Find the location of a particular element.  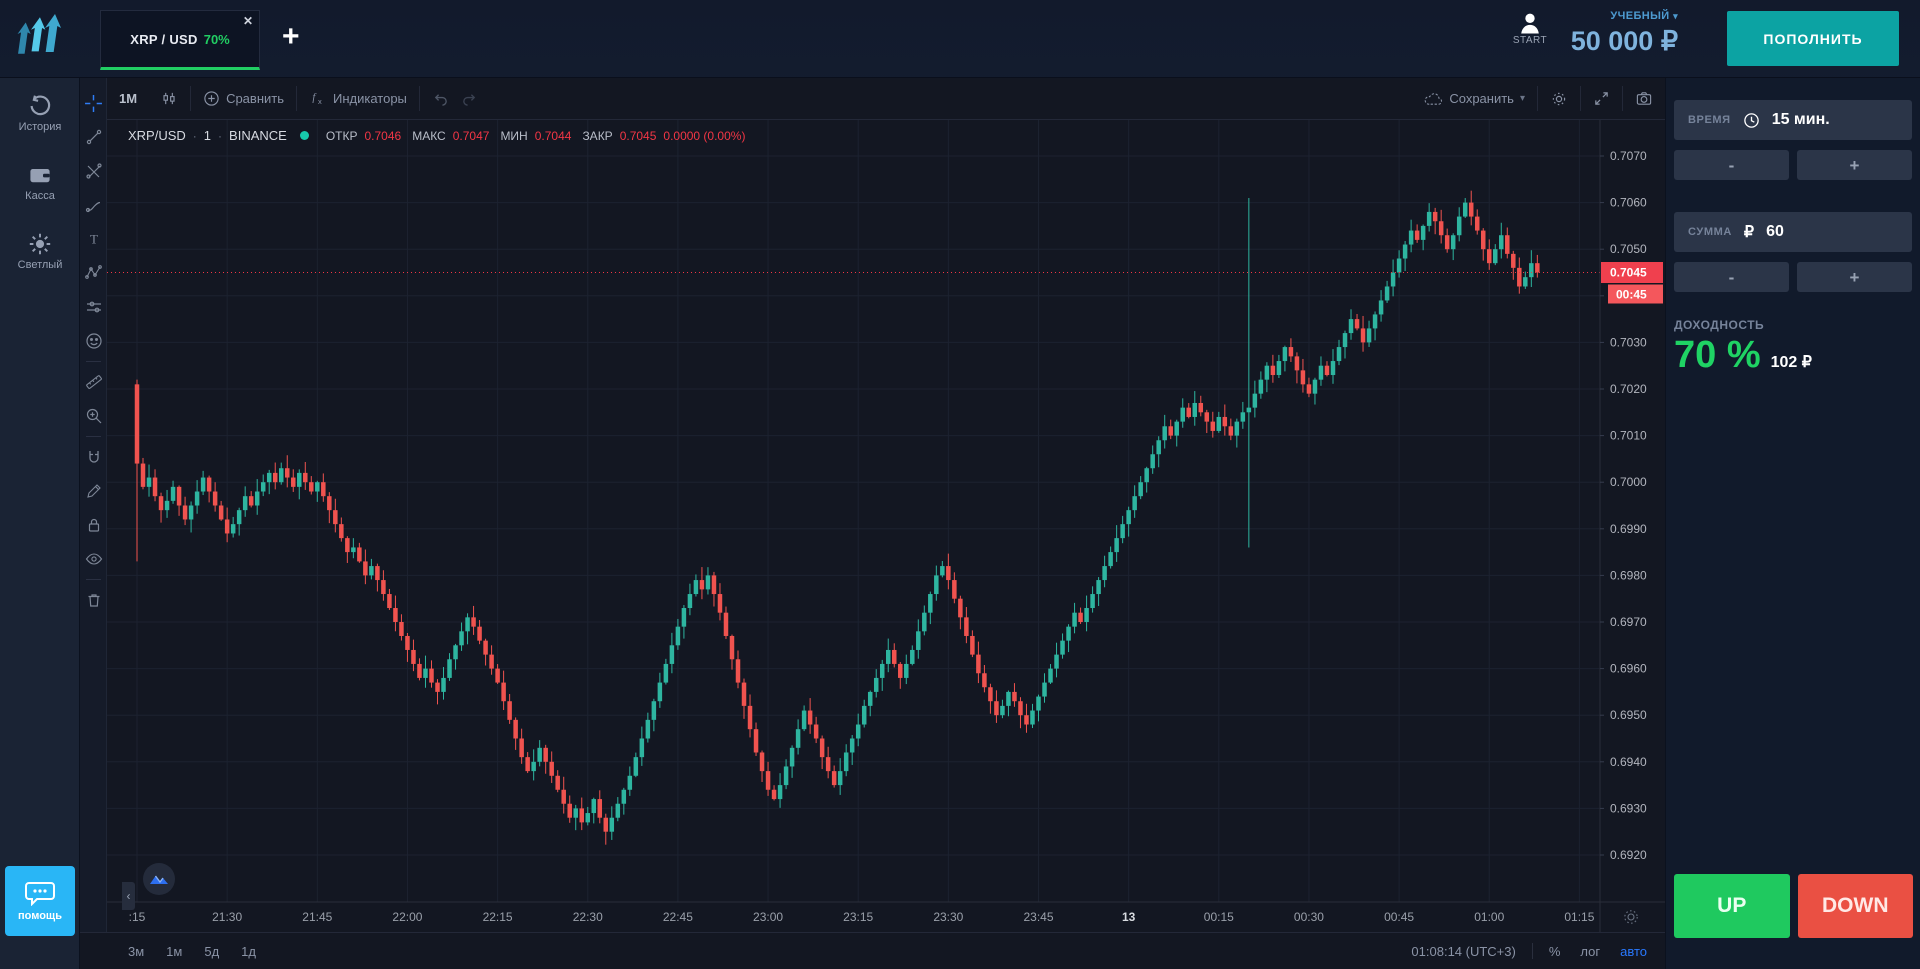

deposit-button: ПОПОЛНИТЬ is located at coordinates (1813, 38).